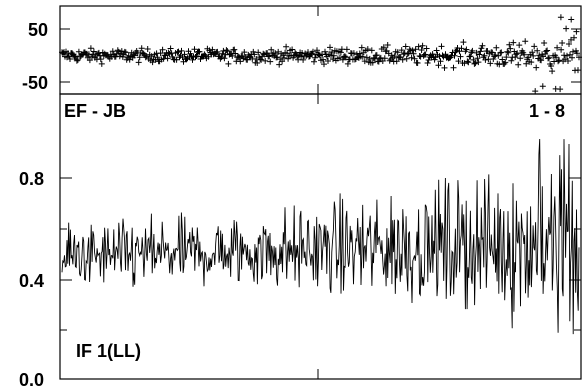 Image resolution: width=582 pixels, height=390 pixels. Describe the element at coordinates (31, 179) in the screenshot. I see `bottom-ytick-label-0.8: 0.8` at that location.